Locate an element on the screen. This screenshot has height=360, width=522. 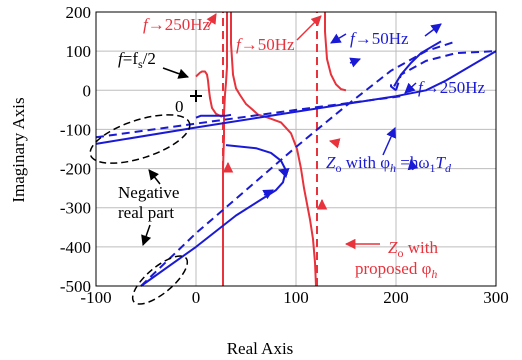
x-tick-label: 300 is located at coordinates (496, 297).